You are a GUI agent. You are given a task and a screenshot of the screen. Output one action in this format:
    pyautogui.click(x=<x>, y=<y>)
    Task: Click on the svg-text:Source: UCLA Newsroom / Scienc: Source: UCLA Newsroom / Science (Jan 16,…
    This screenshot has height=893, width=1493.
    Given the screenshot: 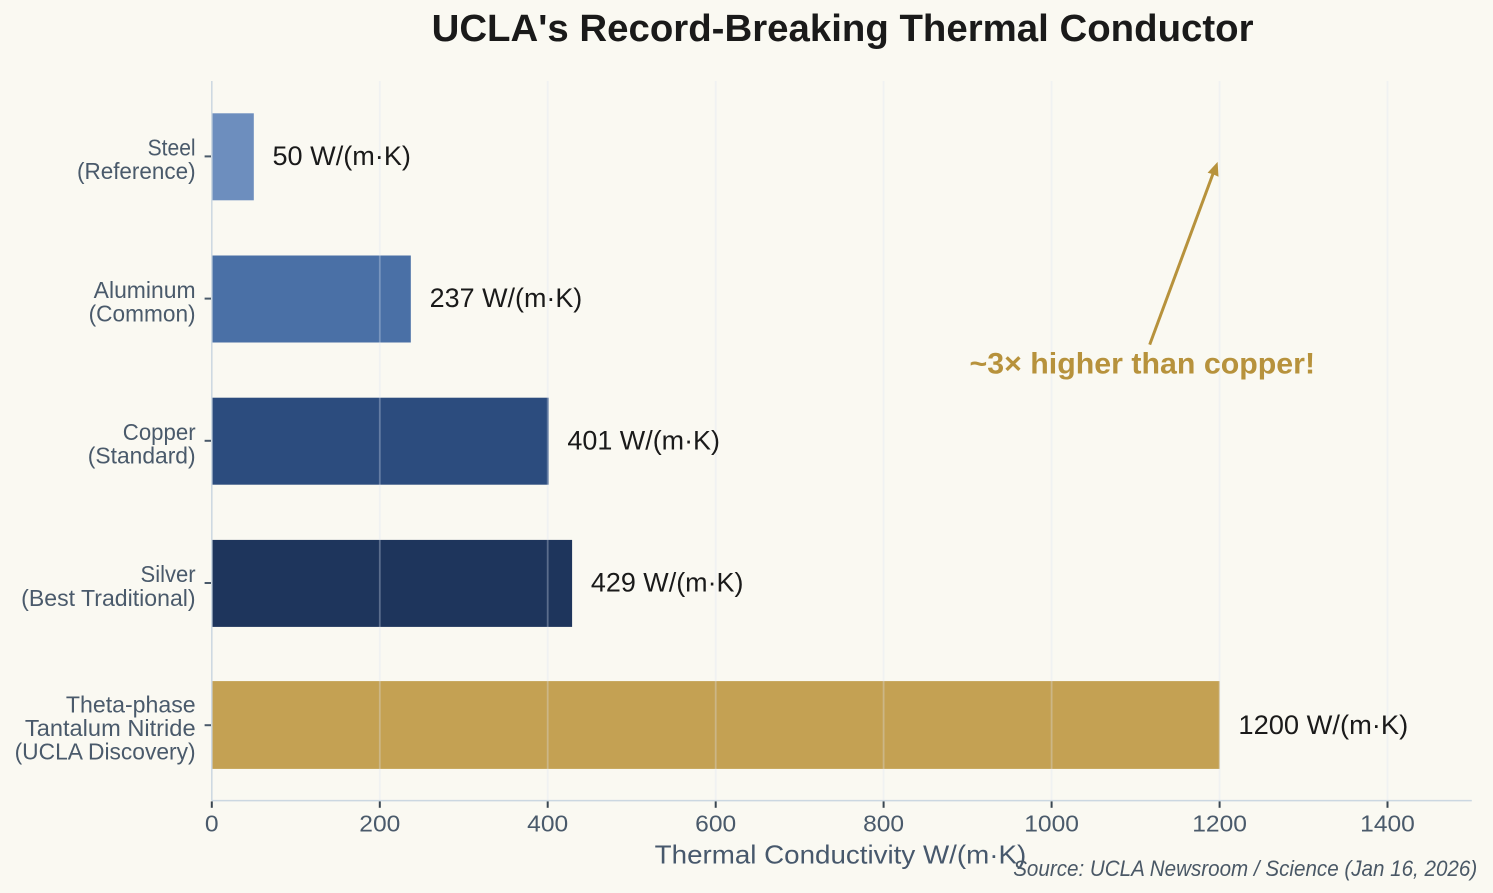 What is the action you would take?
    pyautogui.click(x=1245, y=868)
    